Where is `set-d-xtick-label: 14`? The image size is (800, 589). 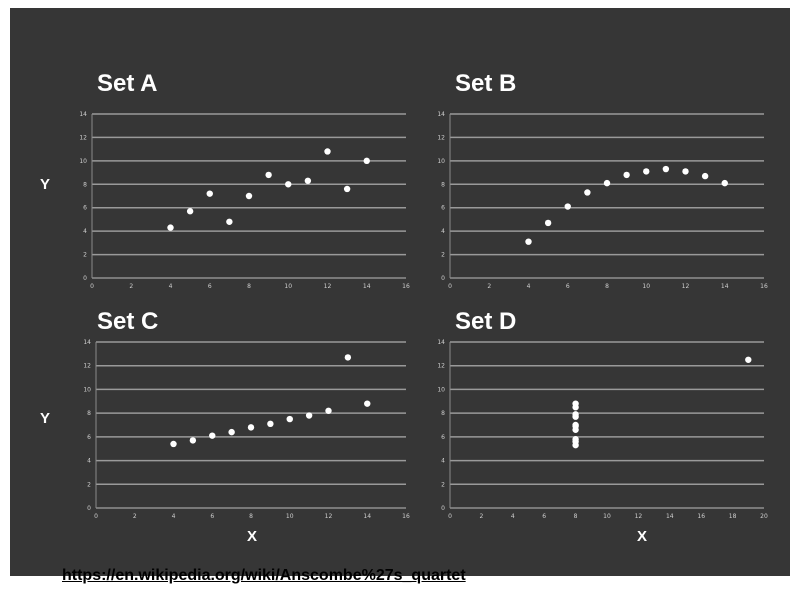
set-d-xtick-label: 14 is located at coordinates (670, 516).